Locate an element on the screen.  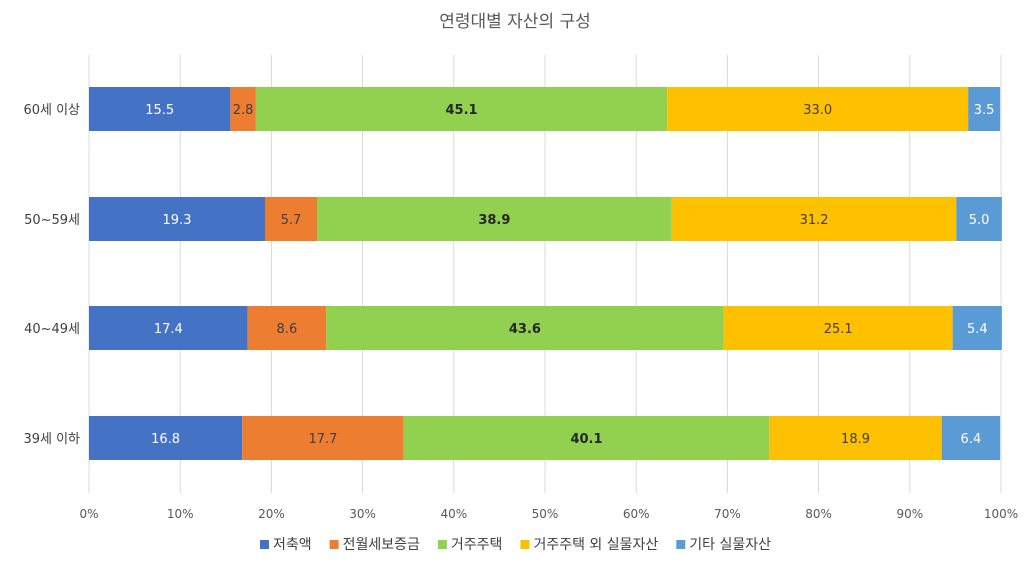
data-label: 19.3 is located at coordinates (177, 220).